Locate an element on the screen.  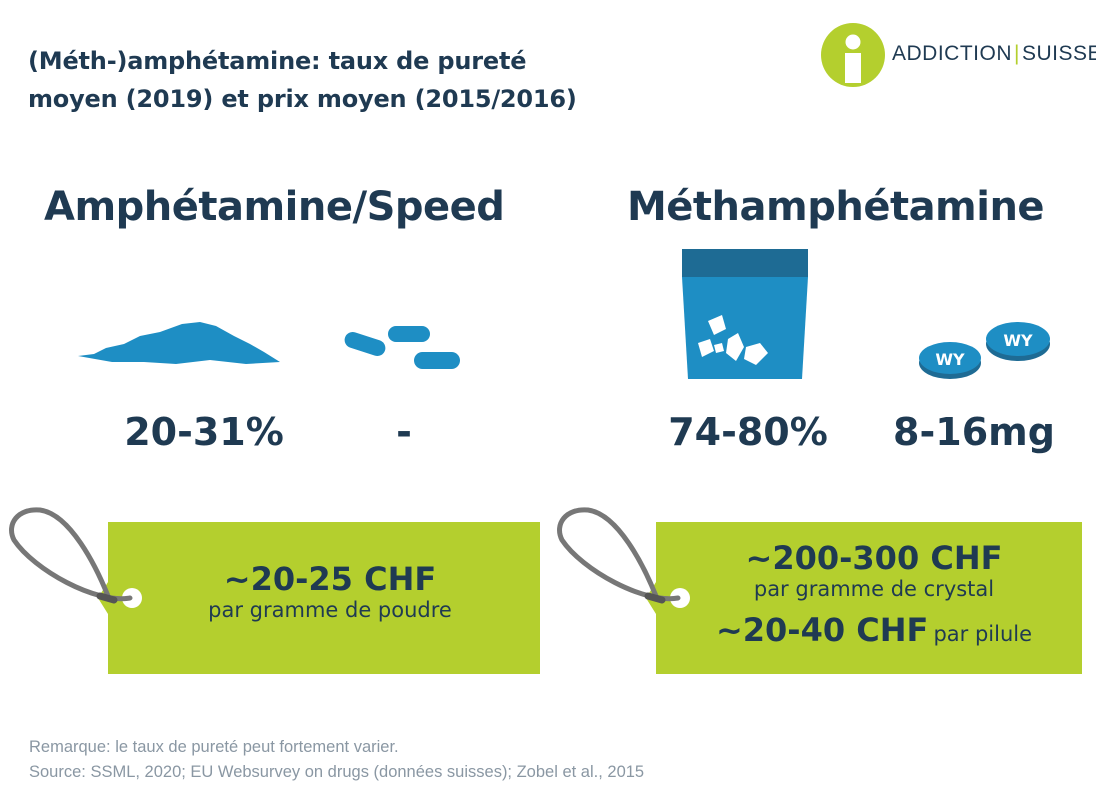
addiction-suisse-logo is located at coordinates (853, 55).